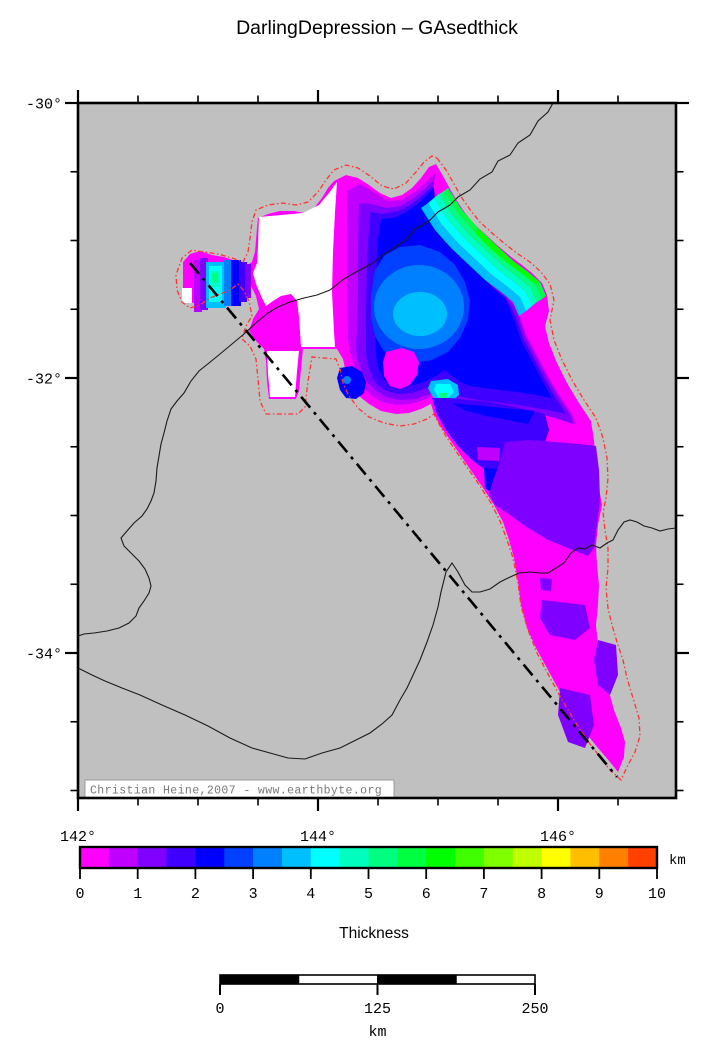 The width and height of the screenshot is (726, 1055). I want to click on ne-band-3p5km, so click(473, 259).